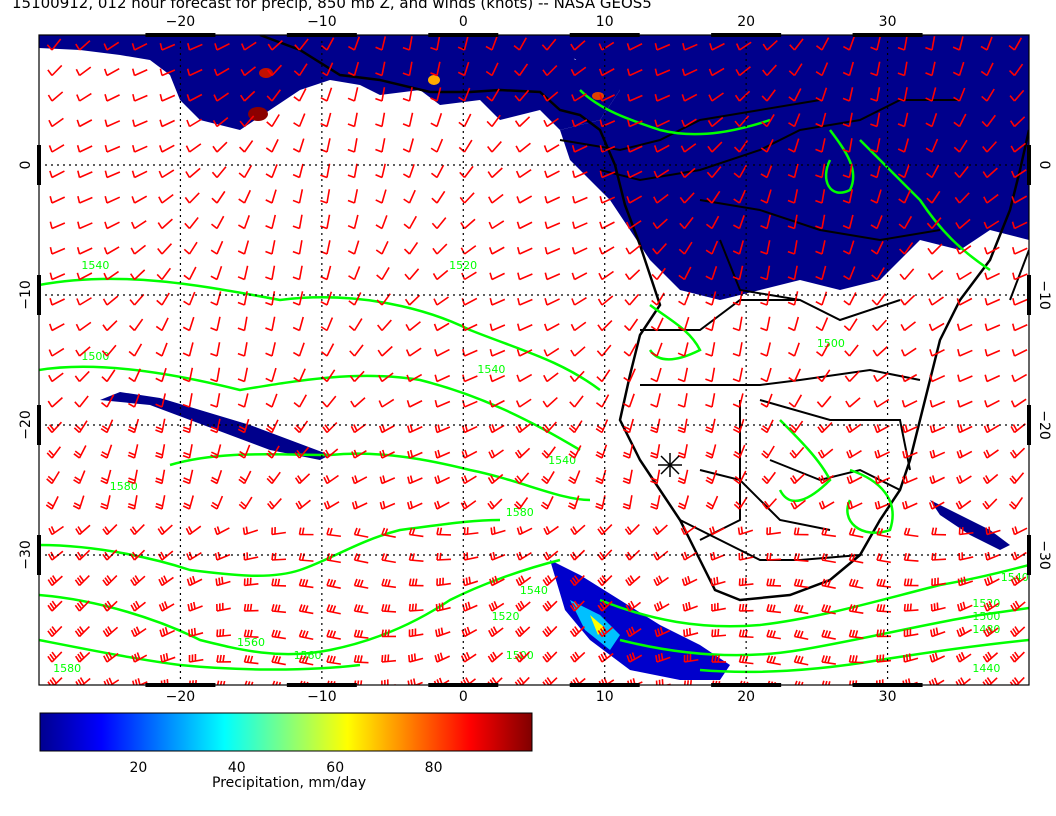 The width and height of the screenshot is (1056, 816). I want to click on contour-label: 1580, so click(520, 512).